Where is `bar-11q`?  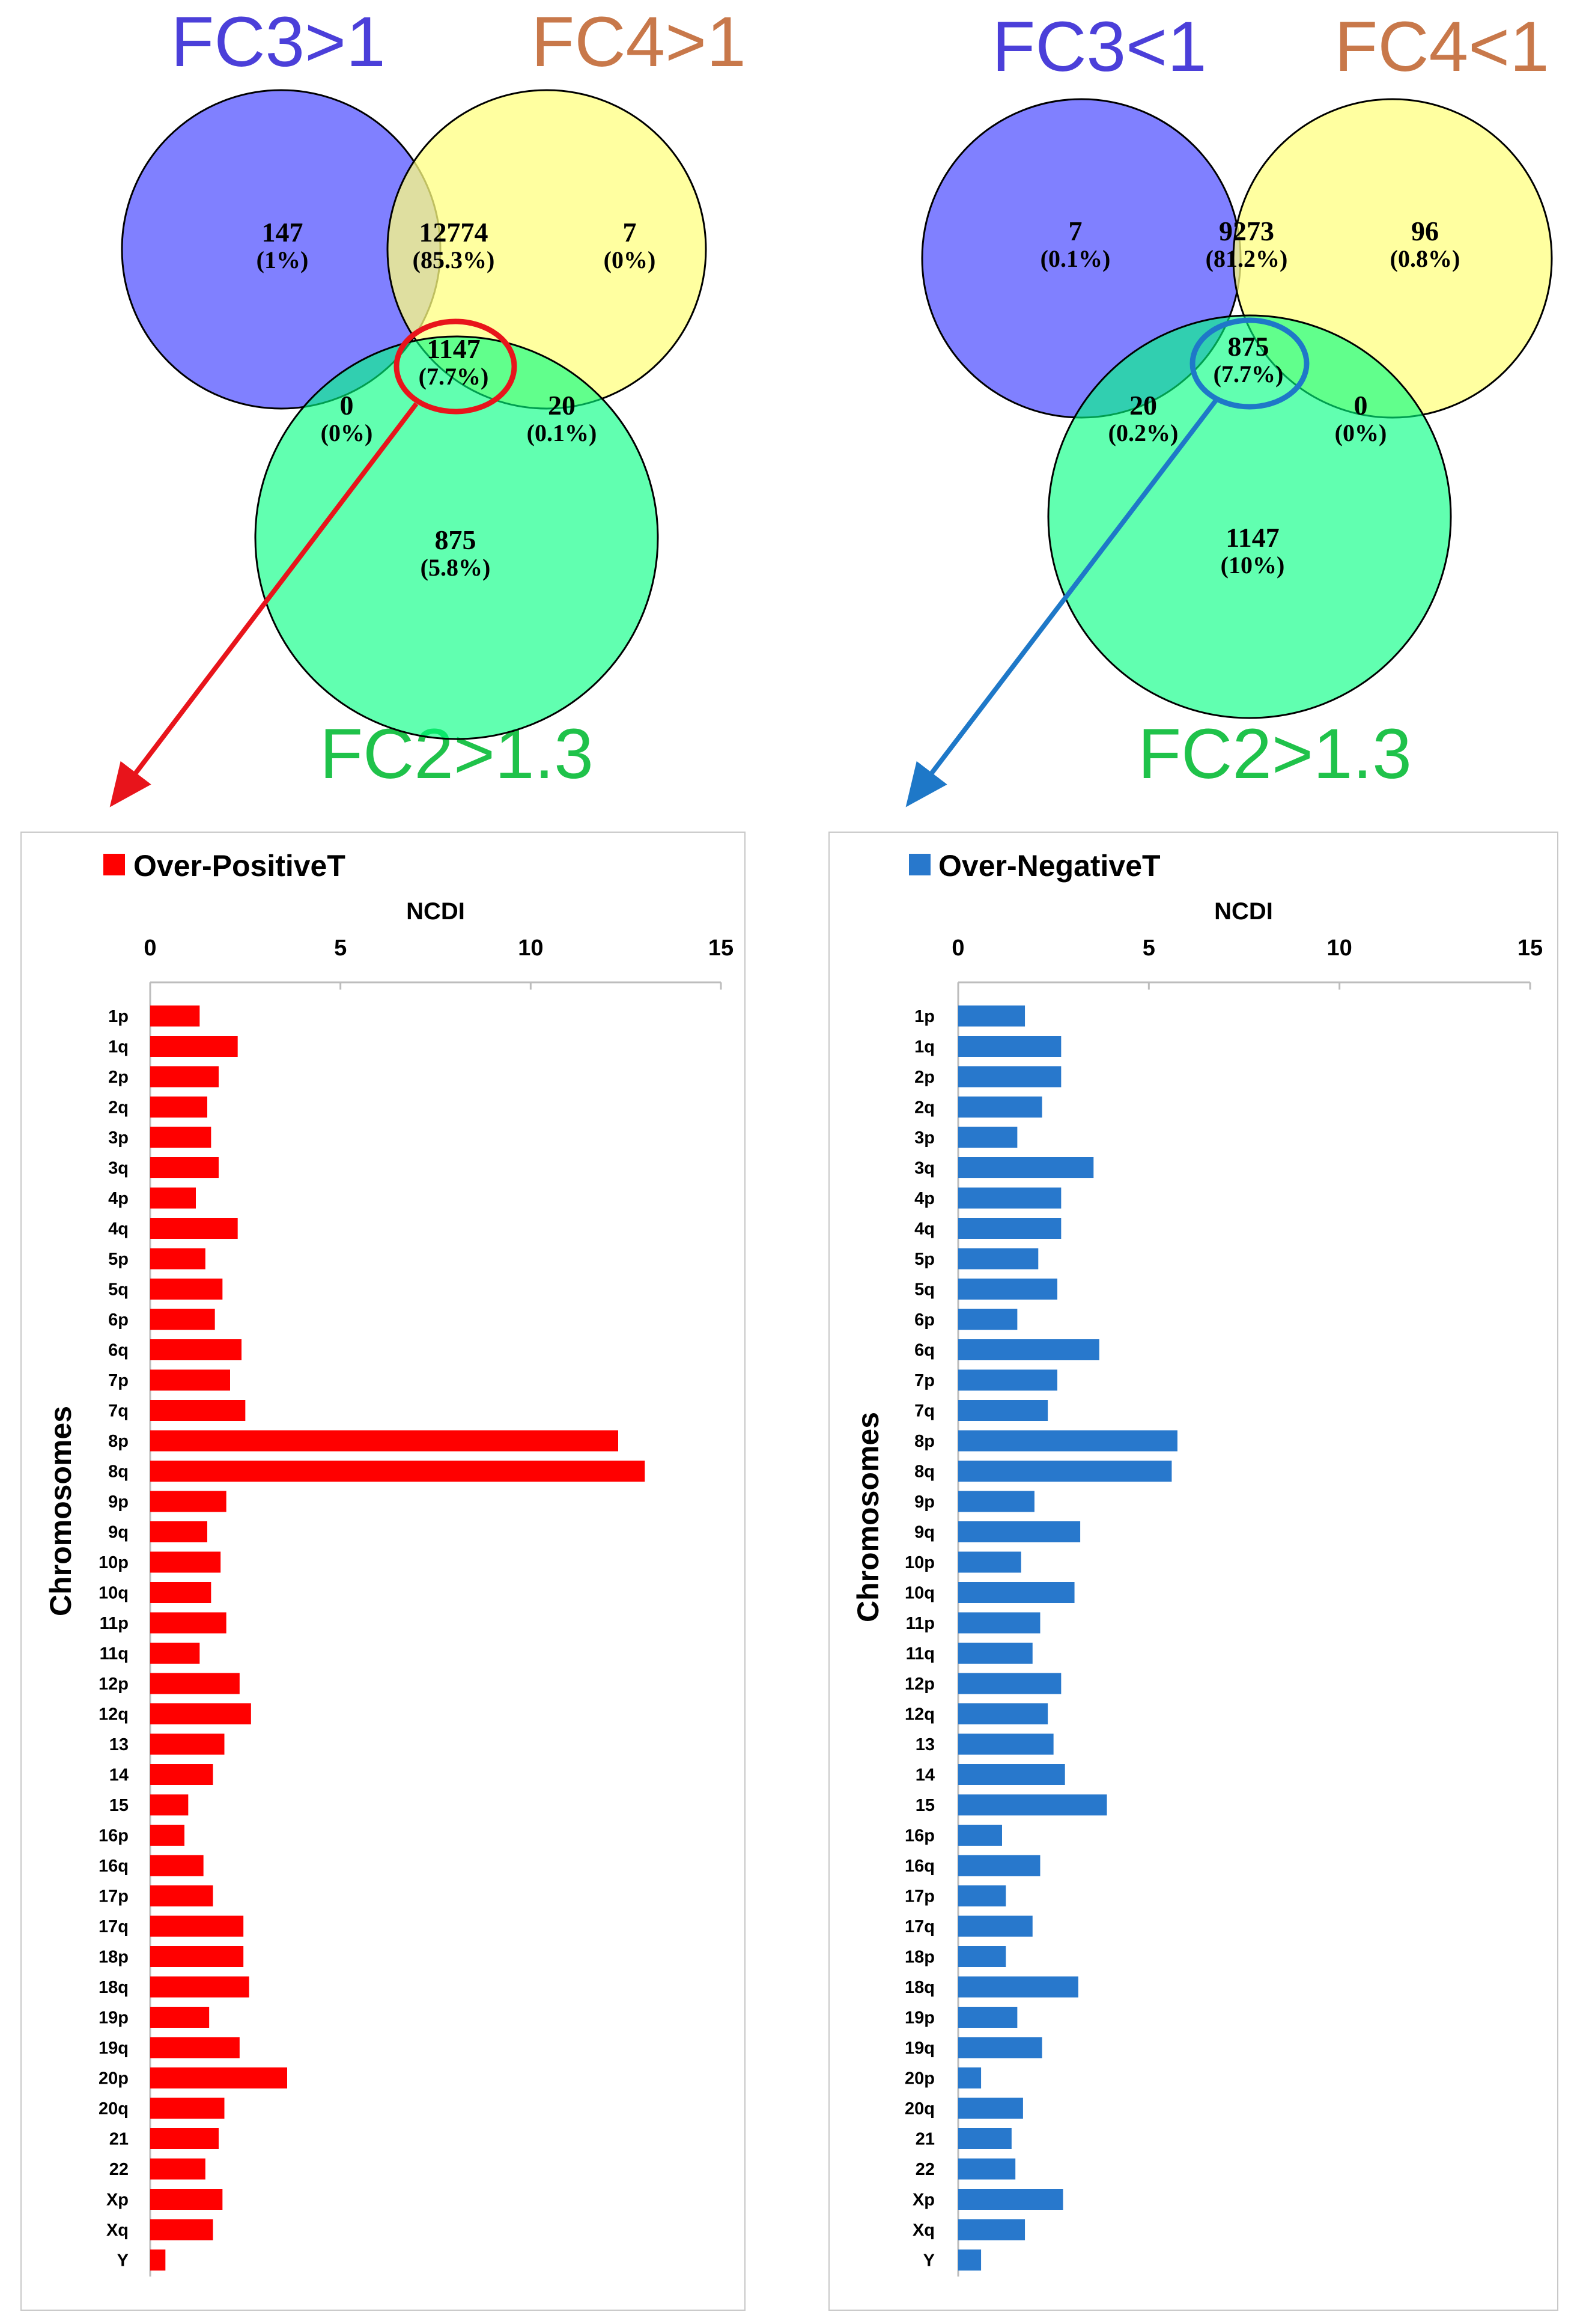 bar-11q is located at coordinates (995, 1653).